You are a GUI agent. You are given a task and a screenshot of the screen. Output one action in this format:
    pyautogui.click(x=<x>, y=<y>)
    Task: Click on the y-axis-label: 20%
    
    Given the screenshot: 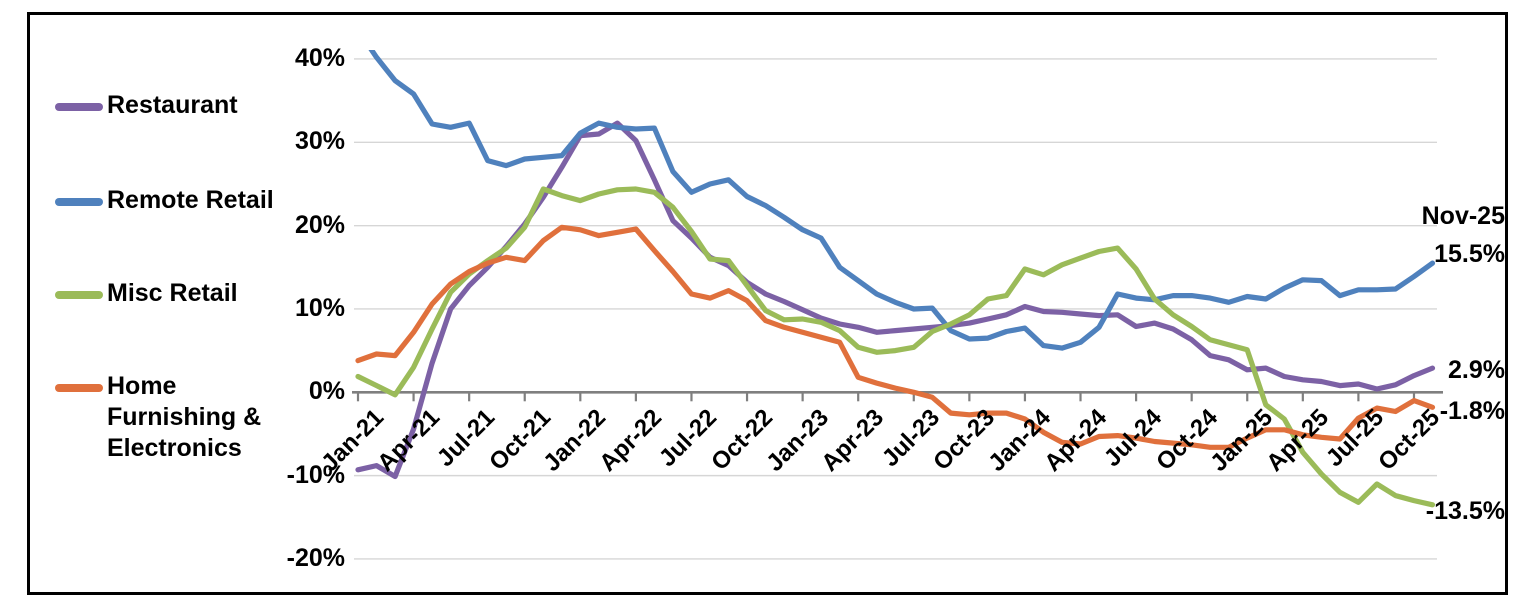 What is the action you would take?
    pyautogui.click(x=319, y=224)
    